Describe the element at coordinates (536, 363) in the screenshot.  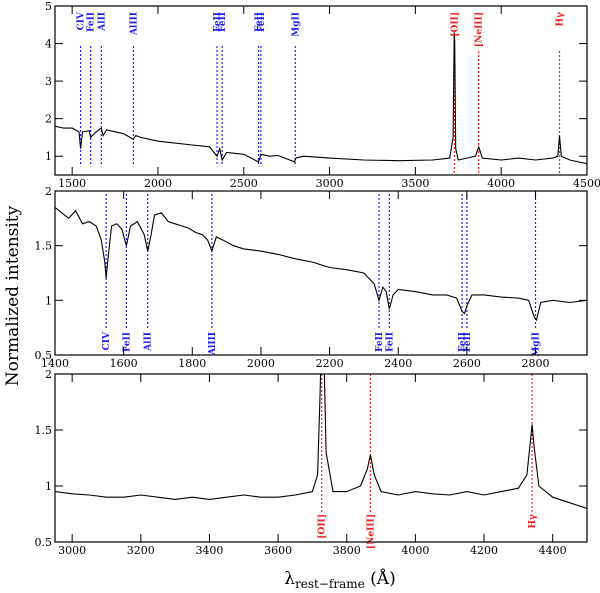
I see `x-tick-label: 2800` at that location.